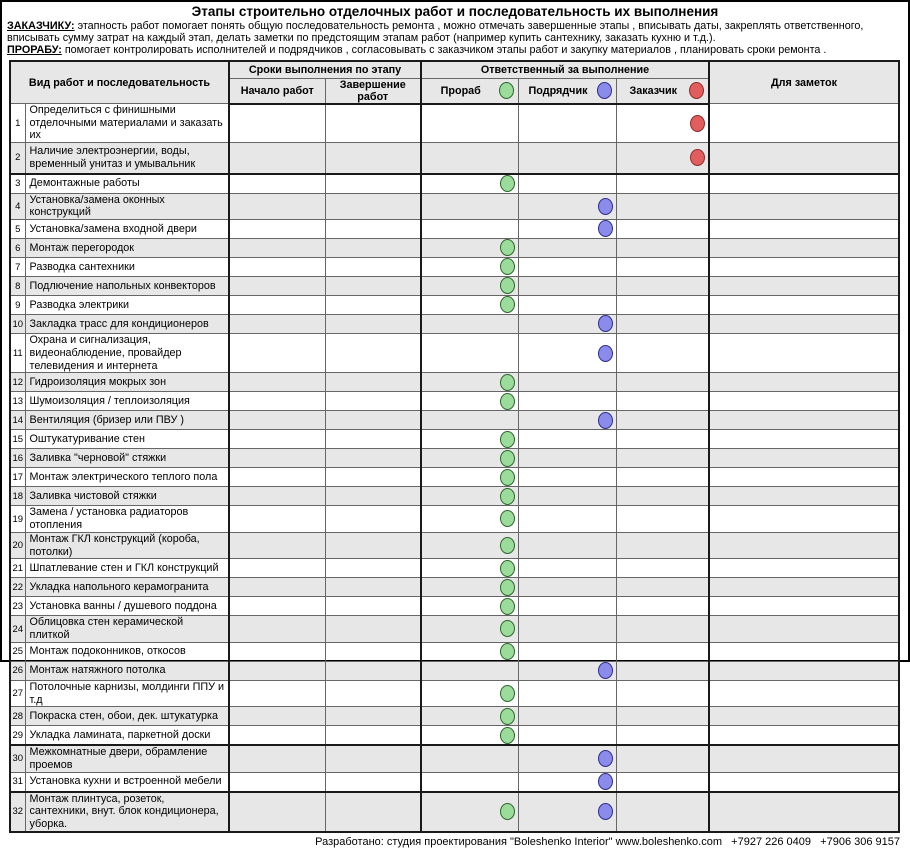 This screenshot has height=848, width=910. What do you see at coordinates (17, 735) in the screenshot?
I see `row-number: 29` at bounding box center [17, 735].